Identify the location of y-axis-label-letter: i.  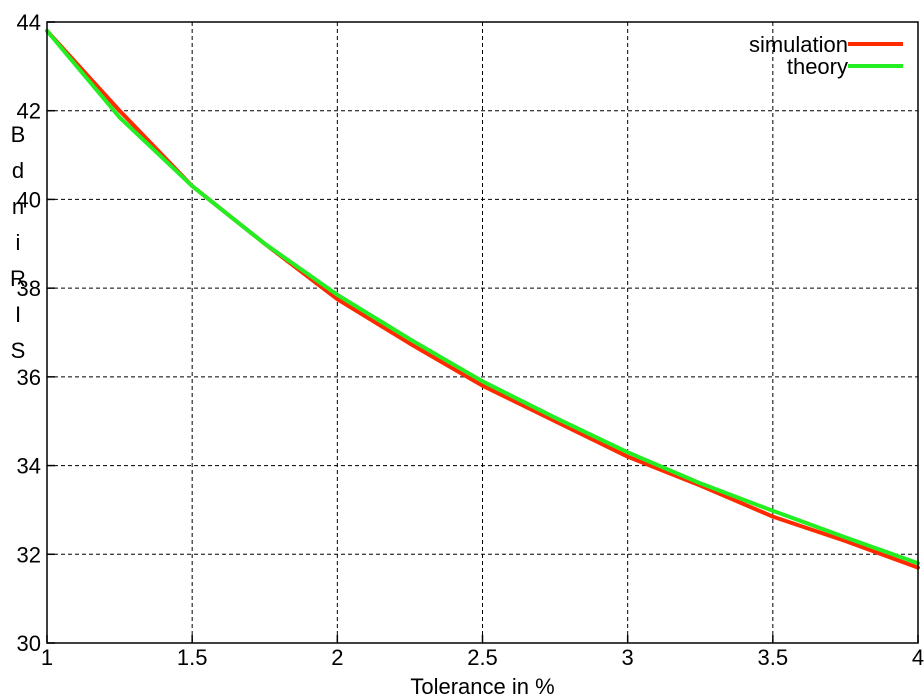
(18, 242).